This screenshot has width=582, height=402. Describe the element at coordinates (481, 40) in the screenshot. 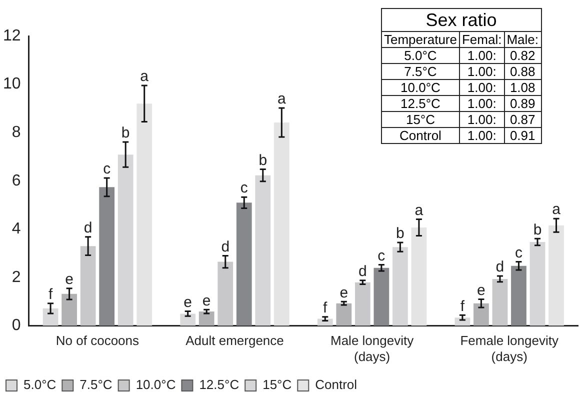

I see `annotation: Femal:` at that location.